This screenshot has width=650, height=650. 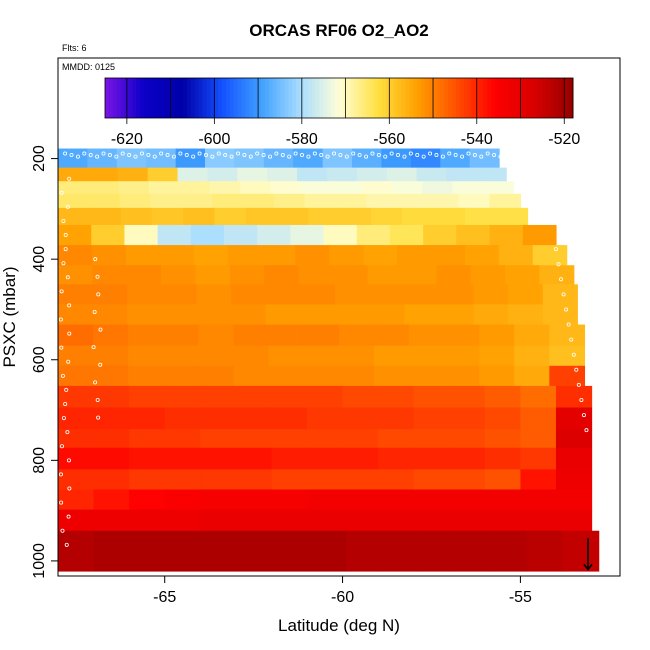 I want to click on colorbar-frame, so click(x=339, y=98).